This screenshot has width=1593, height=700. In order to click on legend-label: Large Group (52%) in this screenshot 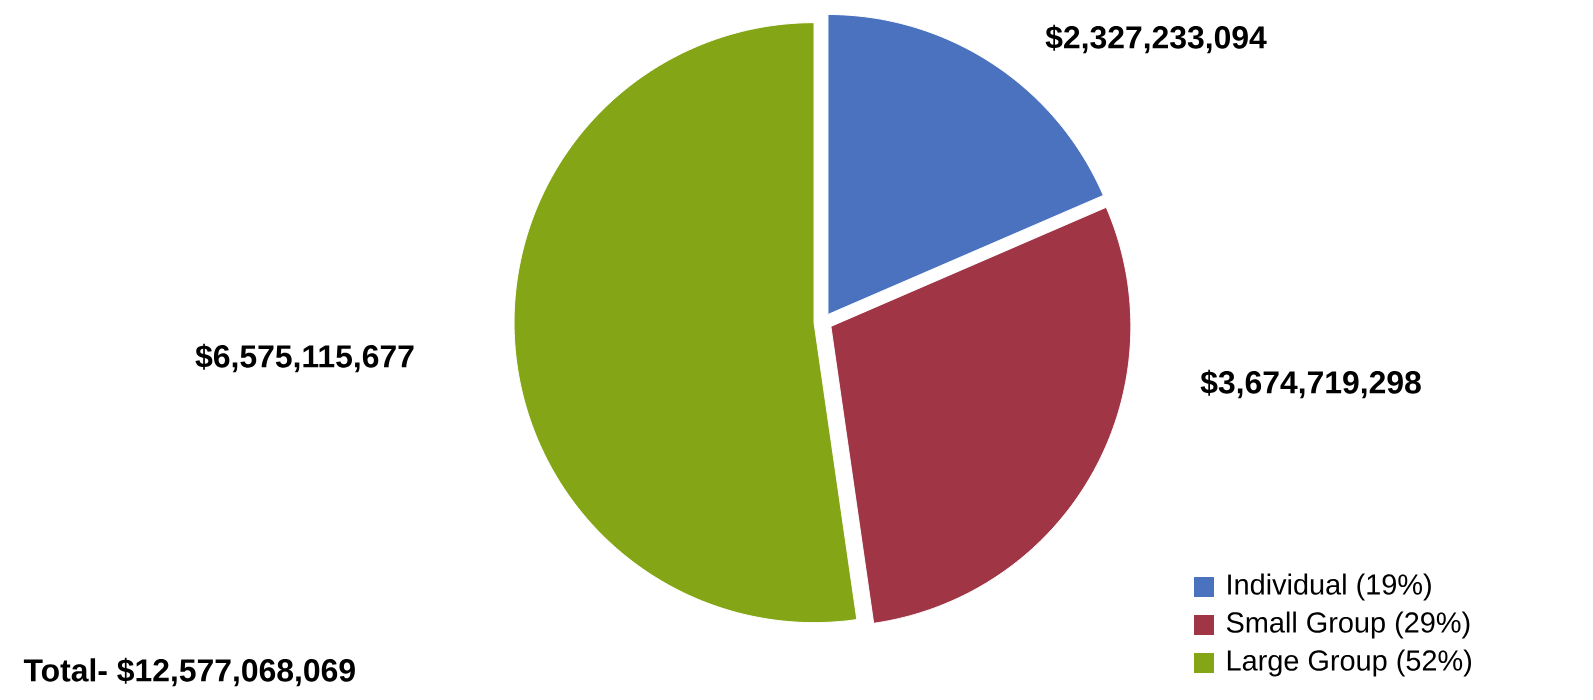, I will do `click(1349, 663)`.